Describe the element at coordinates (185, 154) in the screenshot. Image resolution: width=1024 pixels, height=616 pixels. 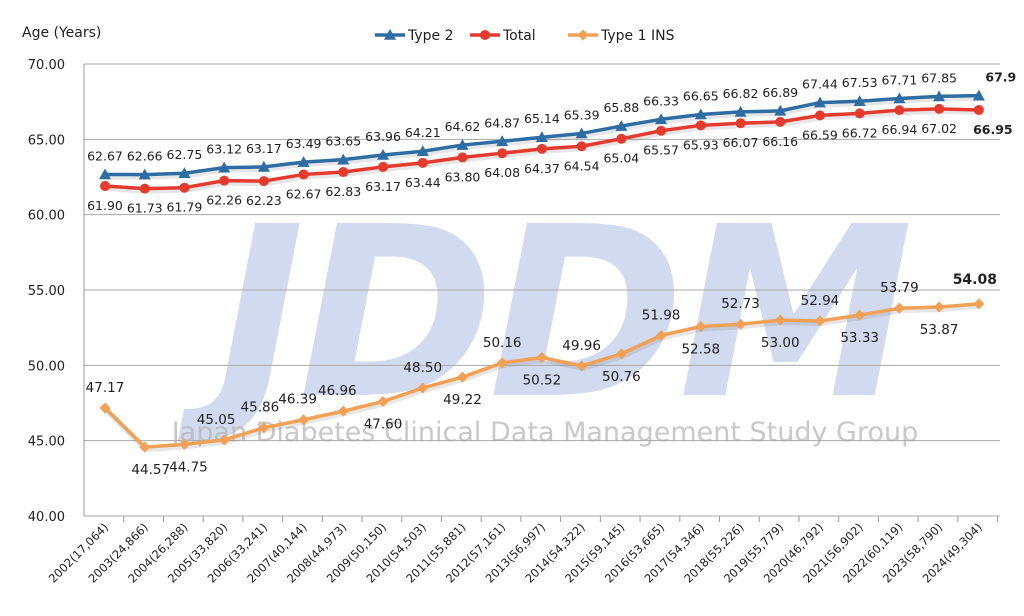
I see `type2-data-label: 62.75` at that location.